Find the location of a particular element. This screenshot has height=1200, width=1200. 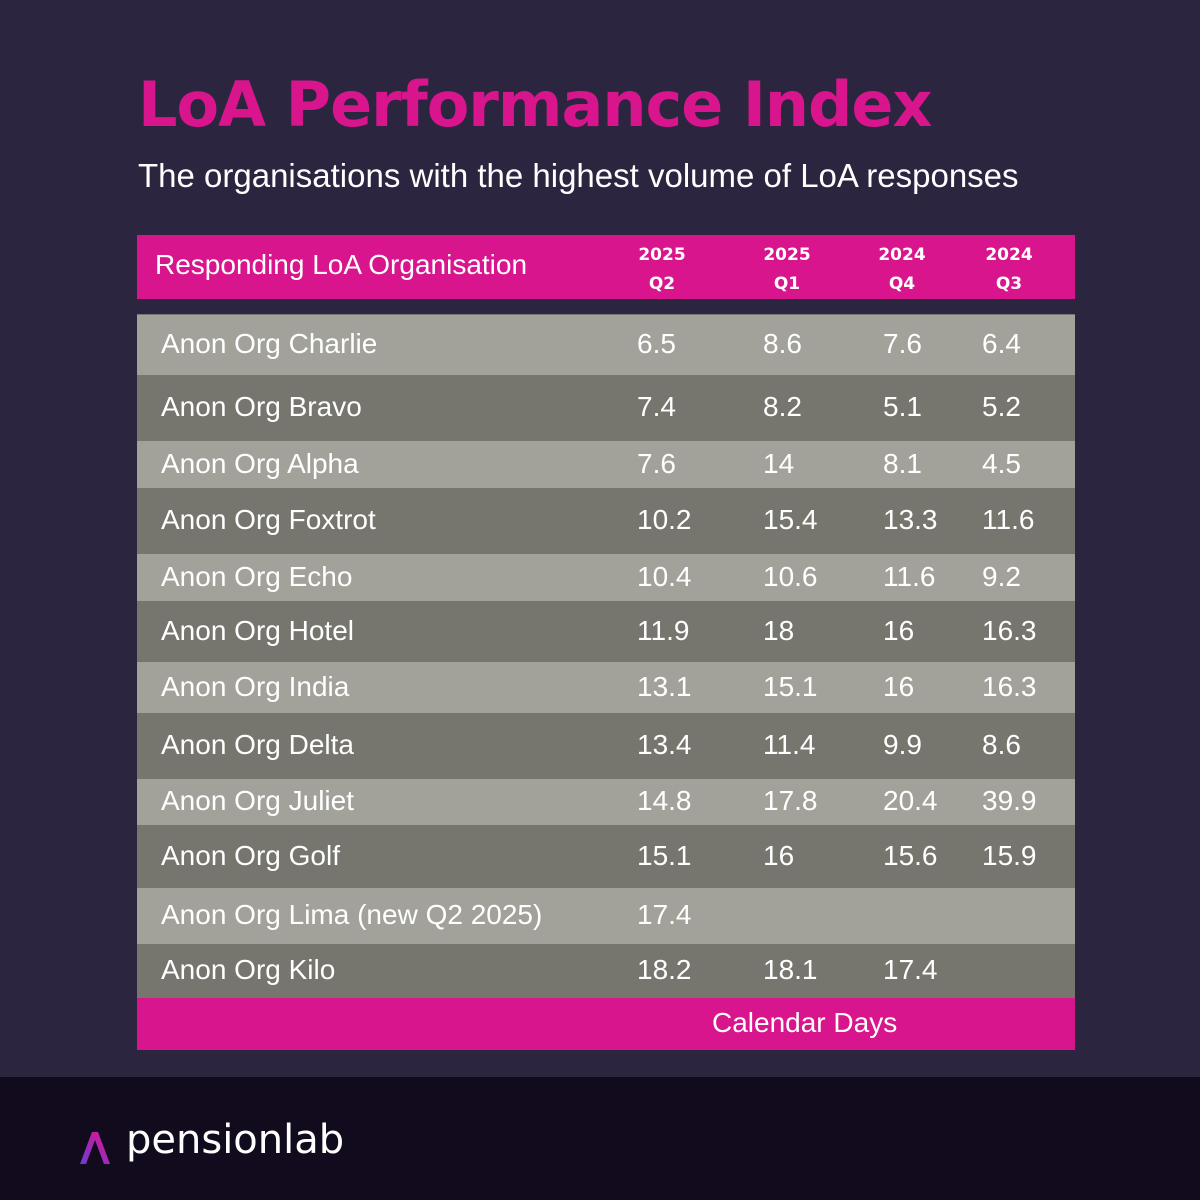

value-cell: 8.1 is located at coordinates (902, 463).